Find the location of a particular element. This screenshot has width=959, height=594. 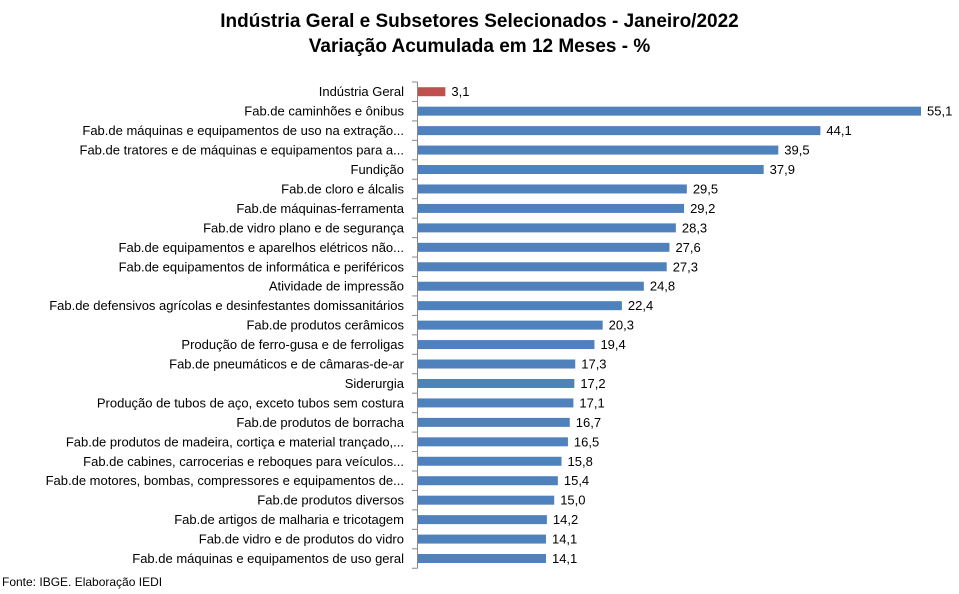

data-label: 28,3 is located at coordinates (694, 227).